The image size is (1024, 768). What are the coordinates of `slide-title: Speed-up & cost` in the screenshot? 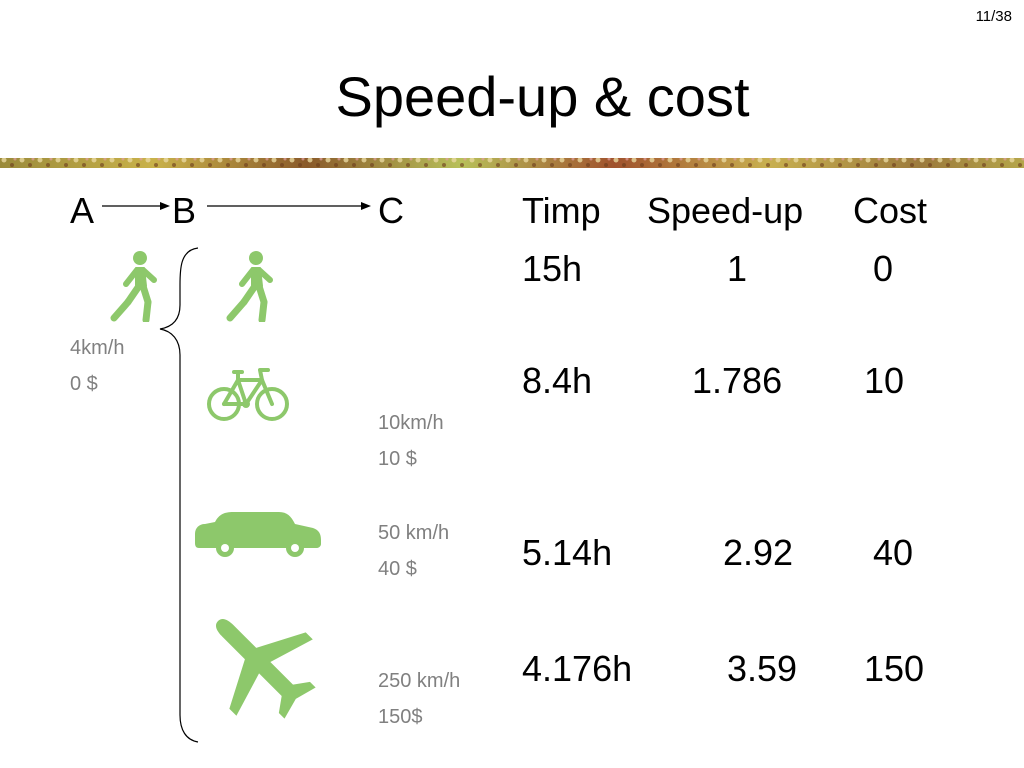 It's located at (542, 96).